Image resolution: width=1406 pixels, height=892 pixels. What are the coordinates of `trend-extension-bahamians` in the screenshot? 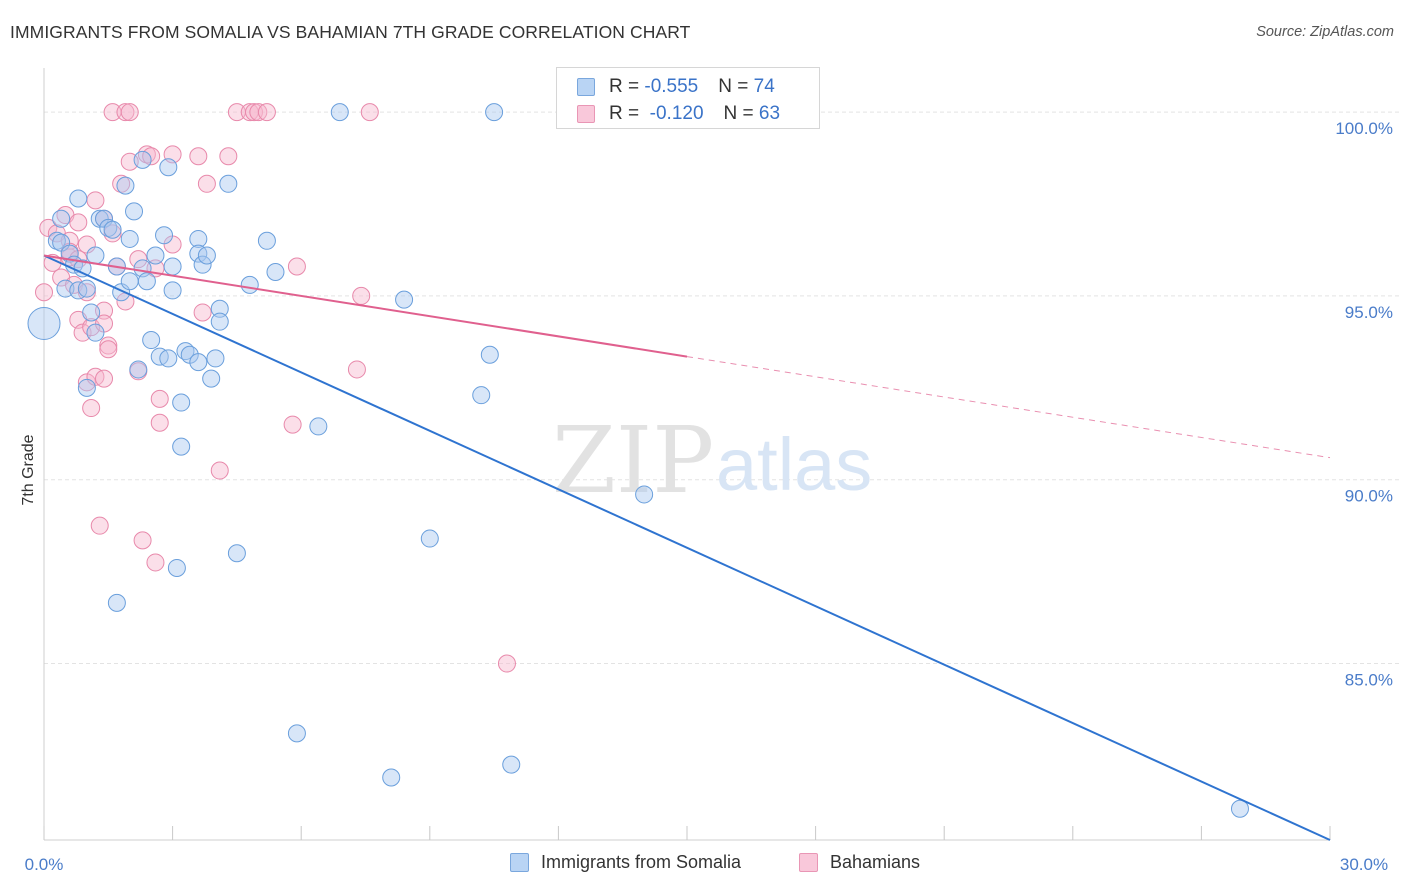 It's located at (1008, 407).